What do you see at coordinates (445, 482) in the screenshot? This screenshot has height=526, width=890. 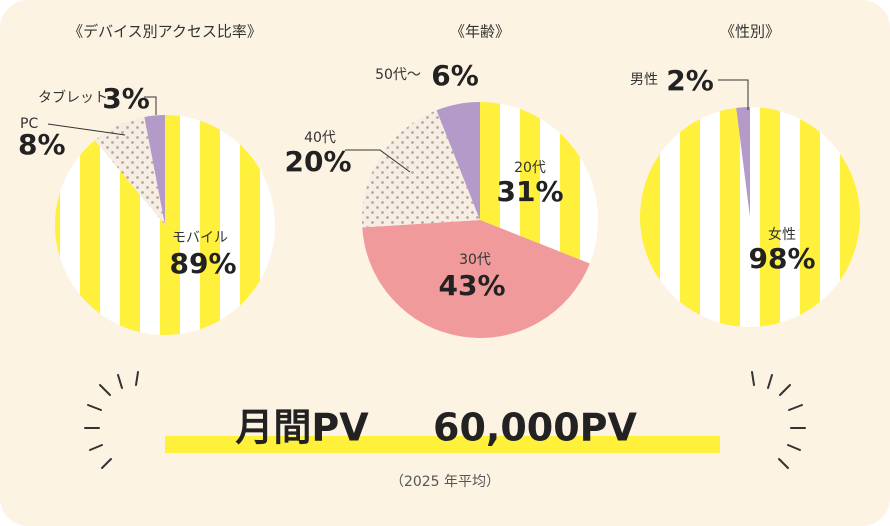 I see `summary-note: （2025 年平均）` at bounding box center [445, 482].